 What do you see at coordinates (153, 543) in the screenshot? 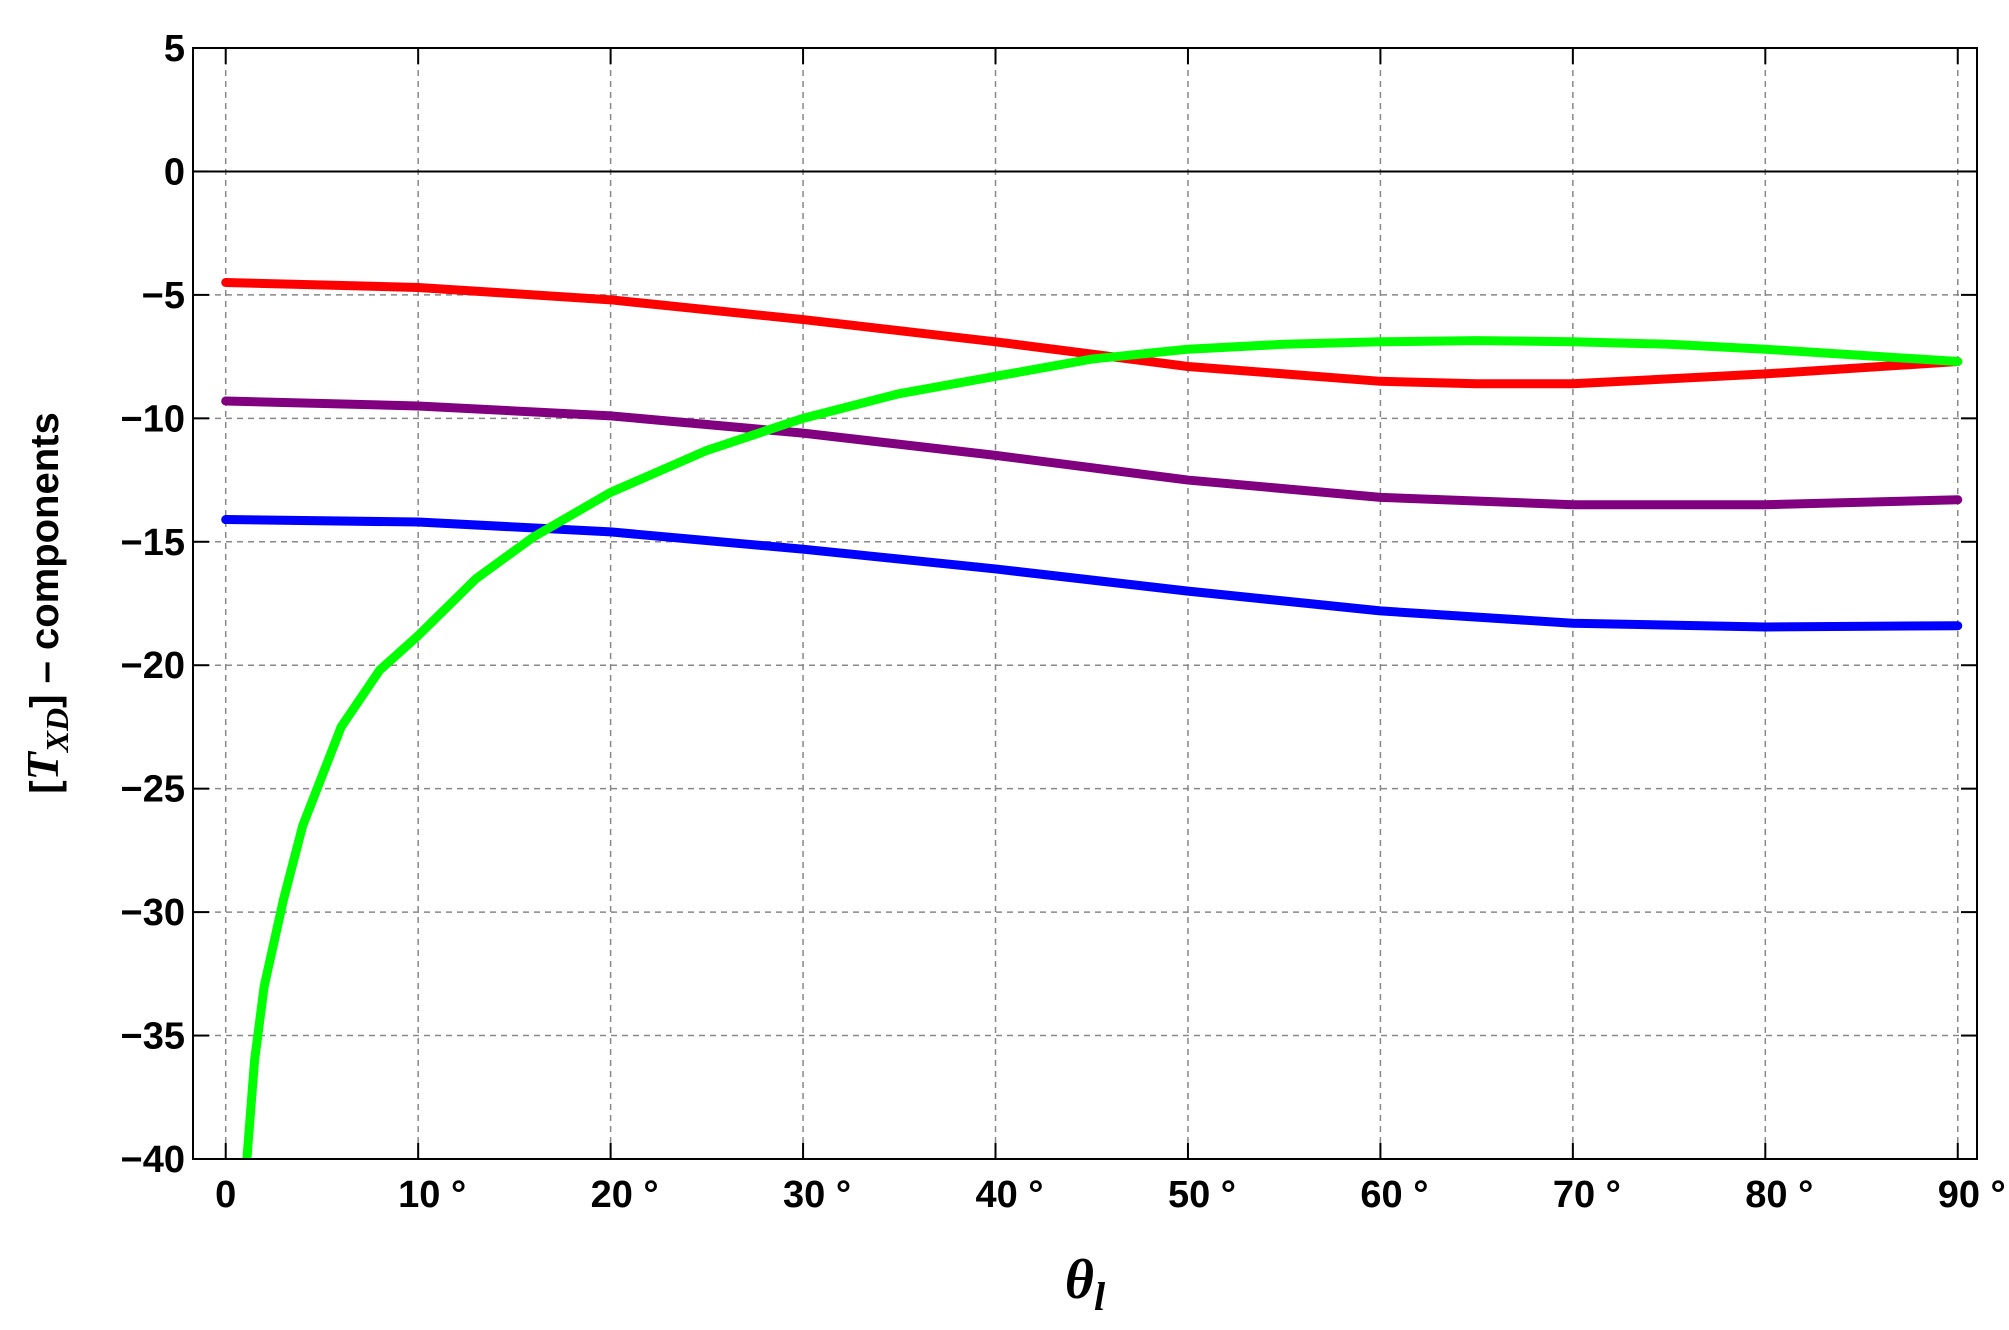
I see `y-tick-label: −15` at bounding box center [153, 543].